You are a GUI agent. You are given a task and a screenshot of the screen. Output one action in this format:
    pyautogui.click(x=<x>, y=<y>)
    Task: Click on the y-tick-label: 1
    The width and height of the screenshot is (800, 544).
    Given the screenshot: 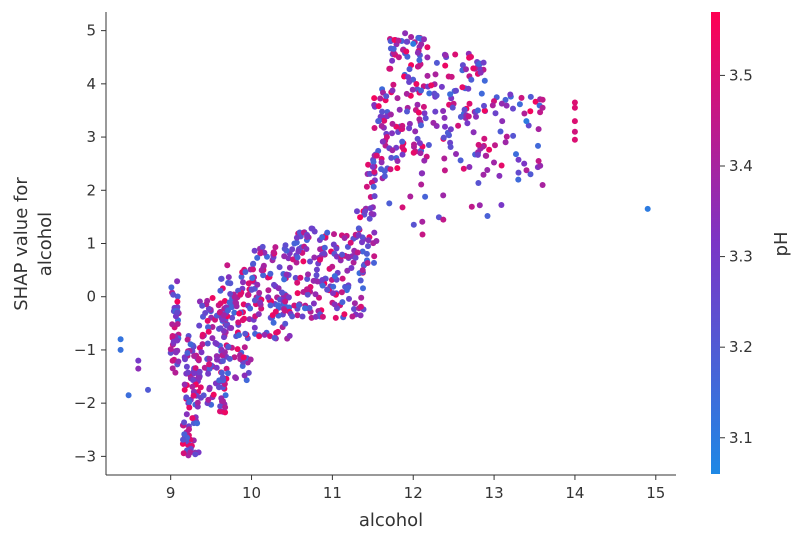 What is the action you would take?
    pyautogui.click(x=91, y=244)
    